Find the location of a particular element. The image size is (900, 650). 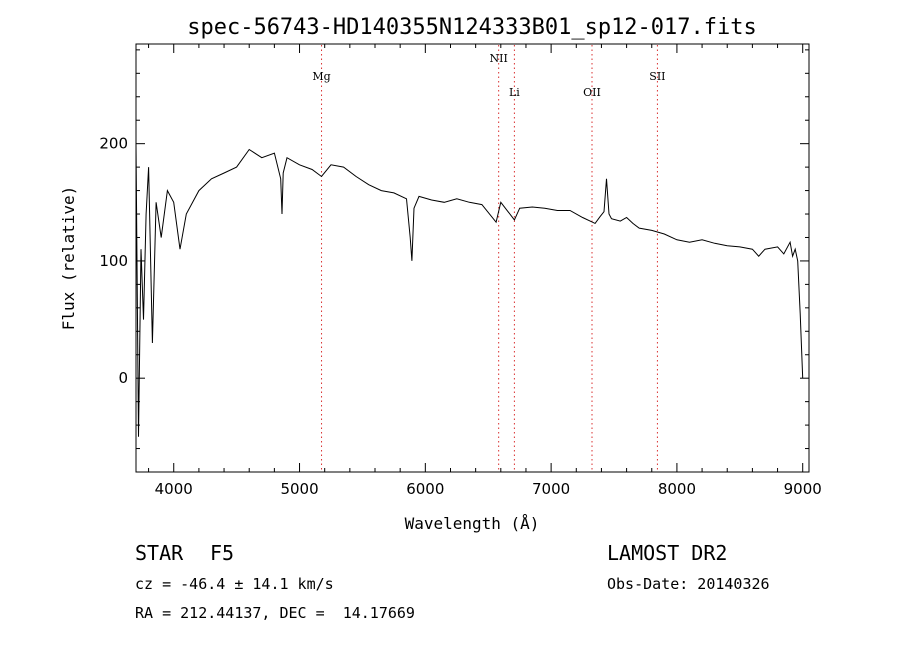

y-tick-label: 100 is located at coordinates (113, 261).